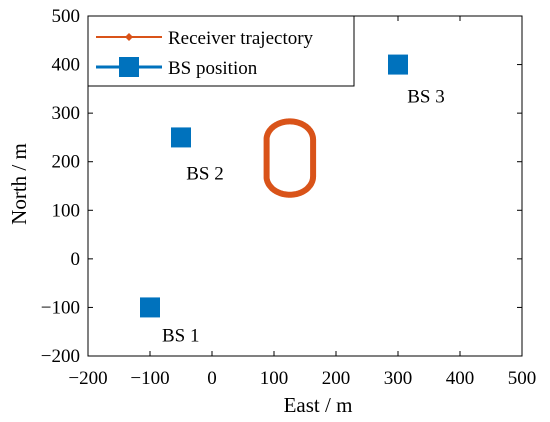  Describe the element at coordinates (60, 356) in the screenshot. I see `y-tick-label: −200` at that location.